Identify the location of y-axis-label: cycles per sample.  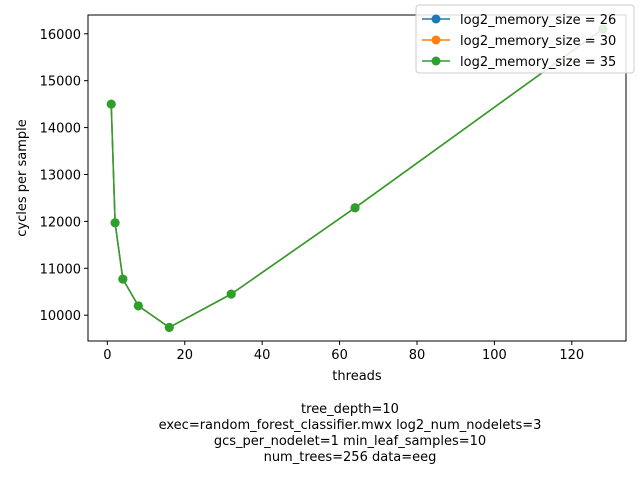
(22, 178).